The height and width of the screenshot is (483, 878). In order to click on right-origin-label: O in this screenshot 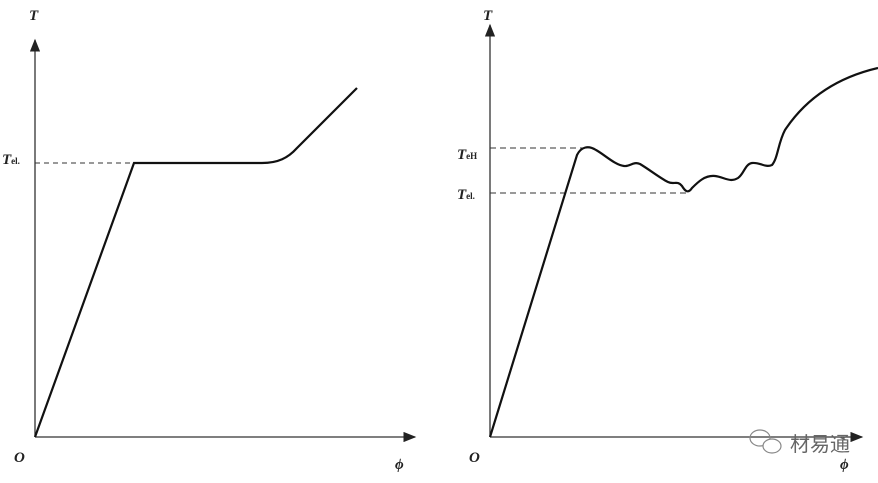, I will do `click(474, 458)`.